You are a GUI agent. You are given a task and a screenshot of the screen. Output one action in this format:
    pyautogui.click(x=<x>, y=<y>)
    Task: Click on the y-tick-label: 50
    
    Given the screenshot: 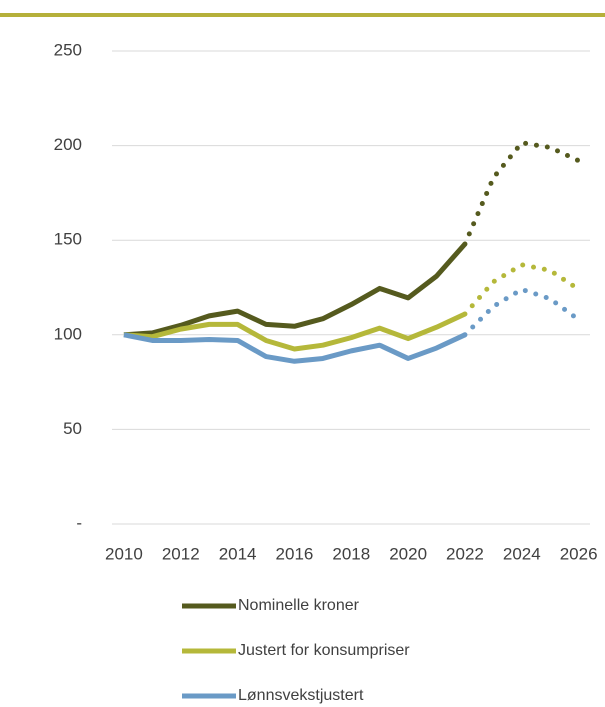 What is the action you would take?
    pyautogui.click(x=72, y=428)
    